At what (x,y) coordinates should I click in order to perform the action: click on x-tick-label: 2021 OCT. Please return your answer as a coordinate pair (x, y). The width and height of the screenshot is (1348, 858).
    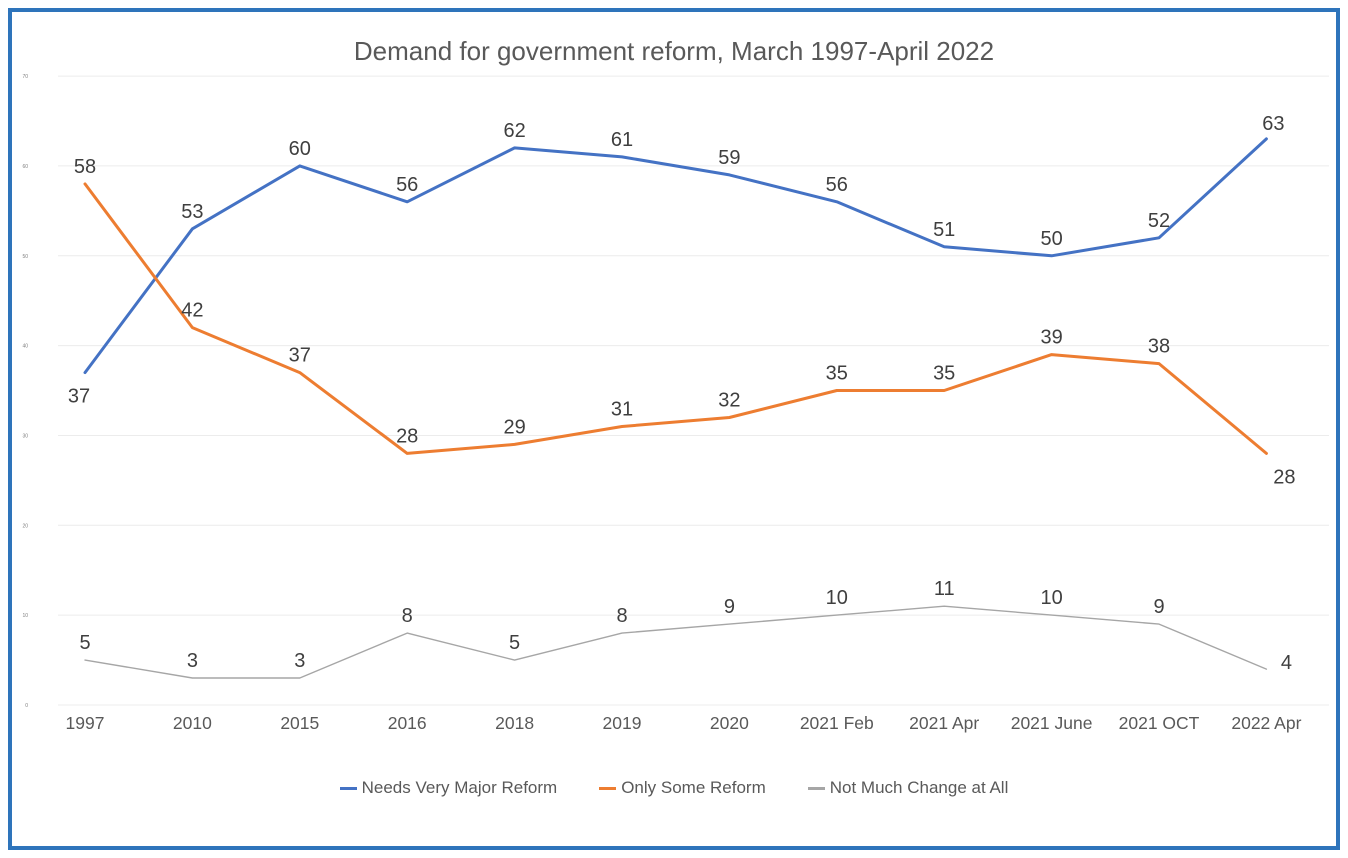
    Looking at the image, I should click on (1159, 723).